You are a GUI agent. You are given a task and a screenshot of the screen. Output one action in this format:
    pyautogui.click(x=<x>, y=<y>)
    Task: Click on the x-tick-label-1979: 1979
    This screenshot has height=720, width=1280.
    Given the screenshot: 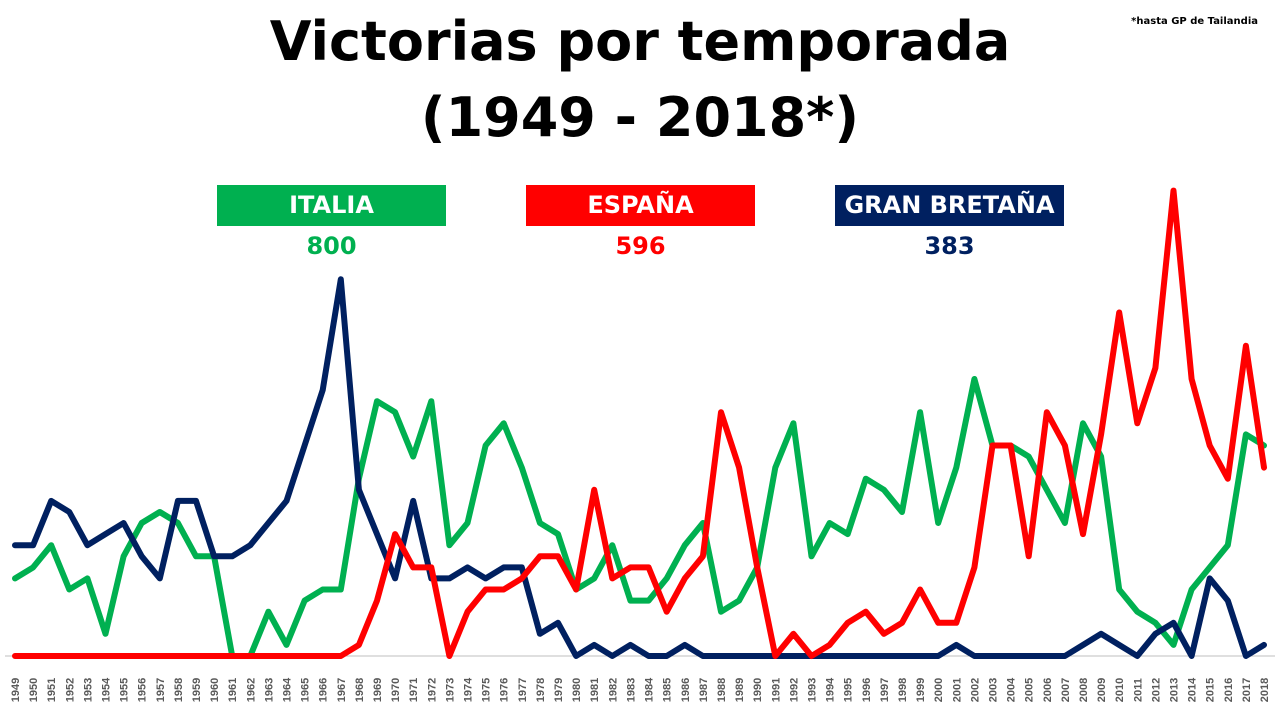 What is the action you would take?
    pyautogui.click(x=559, y=690)
    